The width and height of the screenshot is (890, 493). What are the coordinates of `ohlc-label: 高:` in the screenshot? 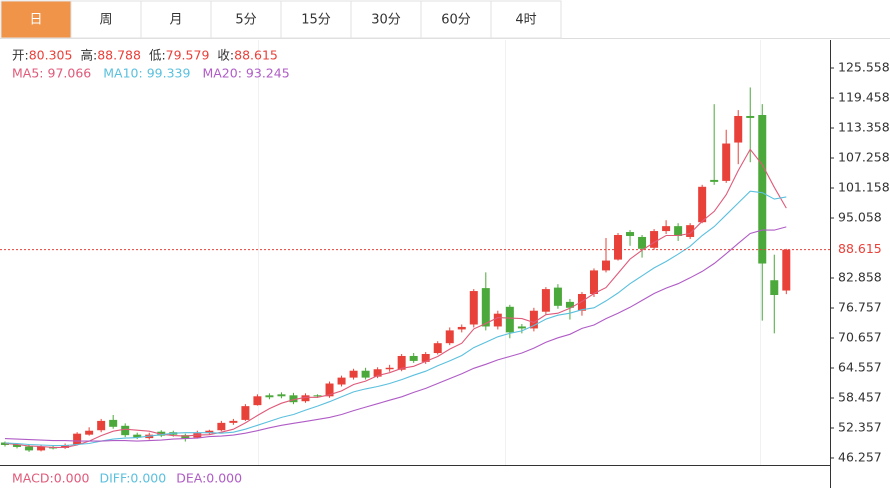 It's located at (88, 55).